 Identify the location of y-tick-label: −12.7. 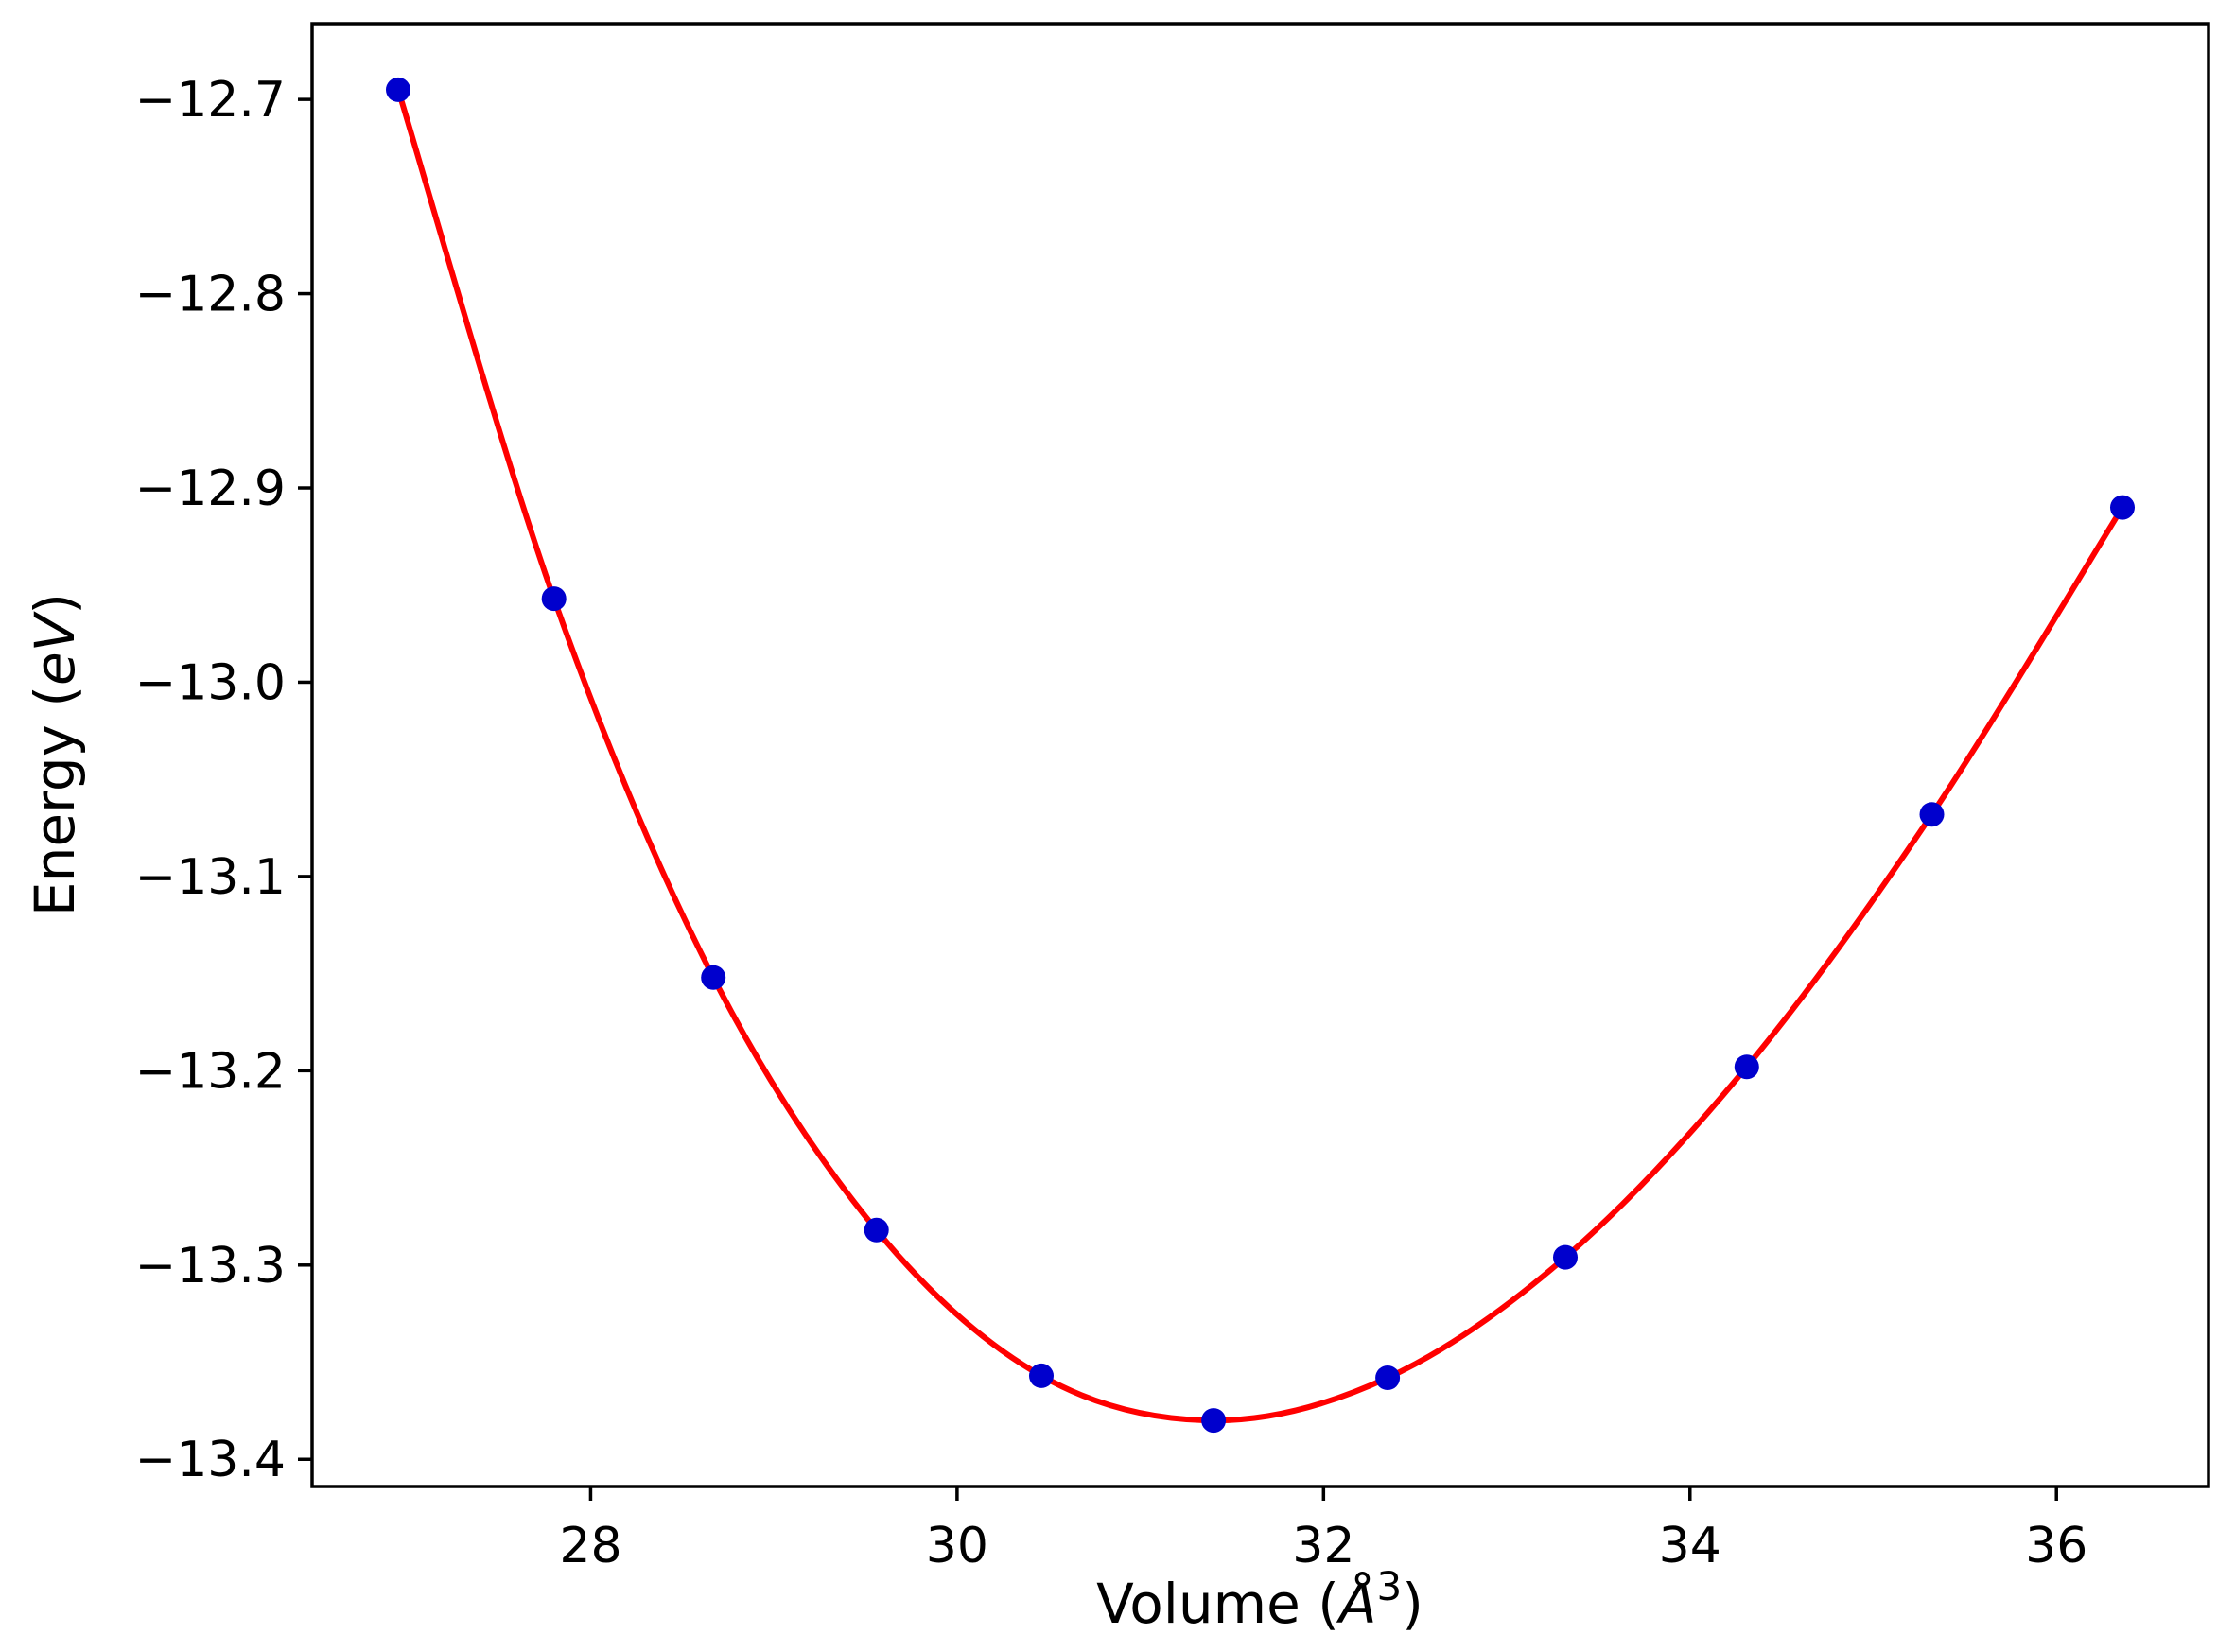
(210, 100).